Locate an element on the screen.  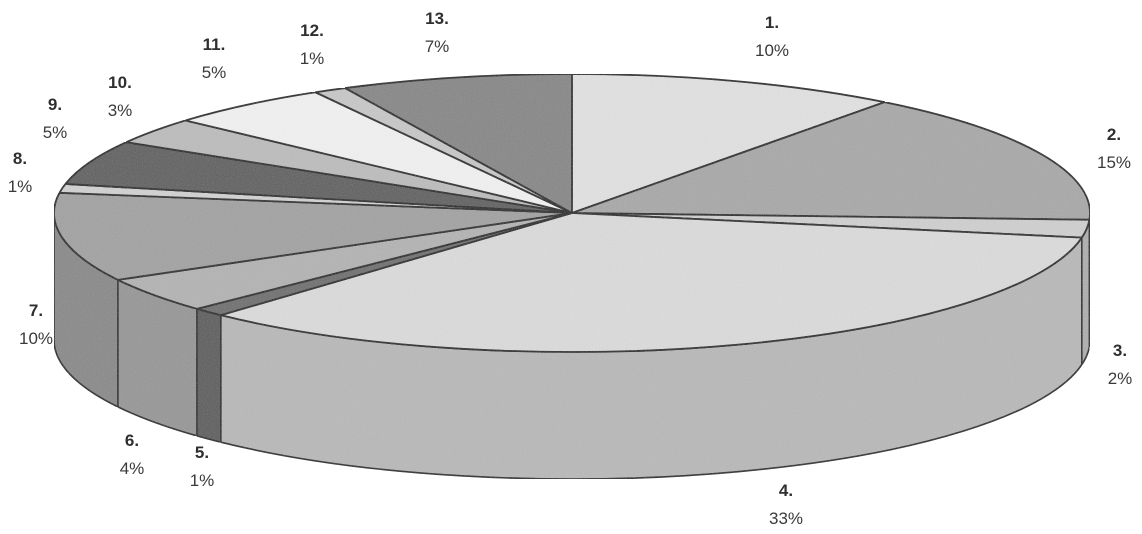
slice-percent-7: 10% is located at coordinates (36, 338).